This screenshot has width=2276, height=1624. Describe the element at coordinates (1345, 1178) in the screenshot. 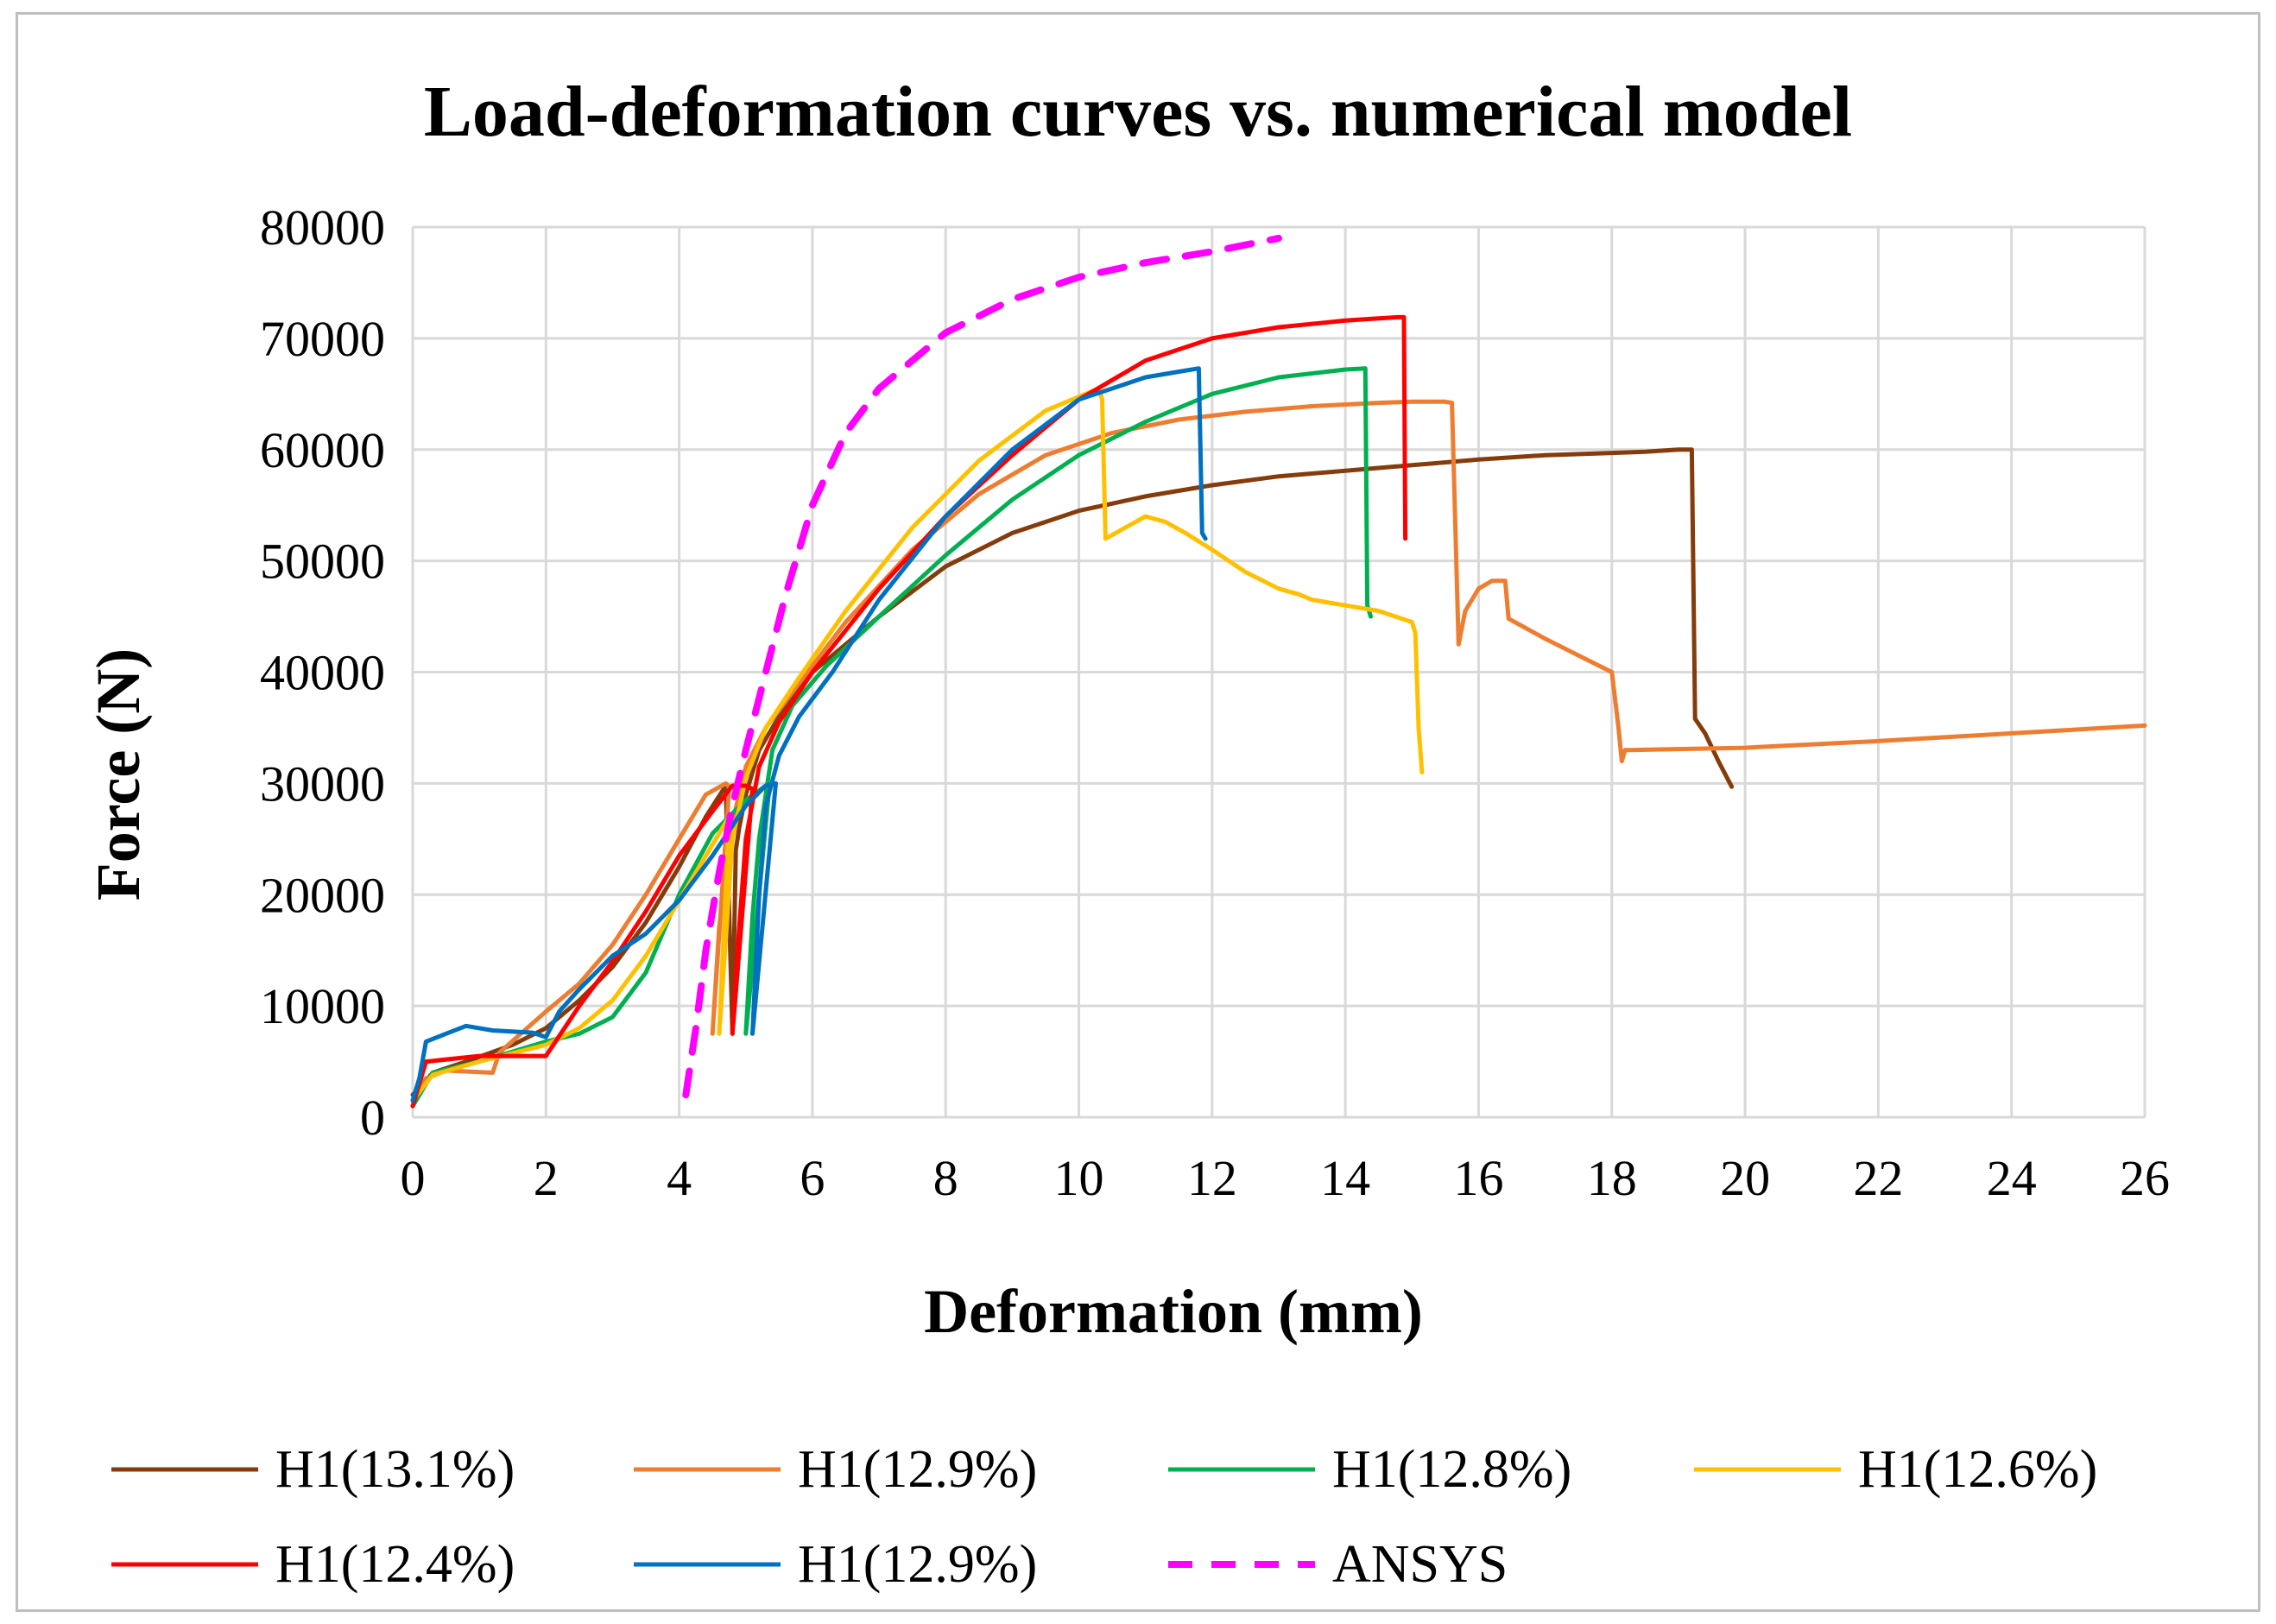

I see `x-tick-label-7: 14` at that location.